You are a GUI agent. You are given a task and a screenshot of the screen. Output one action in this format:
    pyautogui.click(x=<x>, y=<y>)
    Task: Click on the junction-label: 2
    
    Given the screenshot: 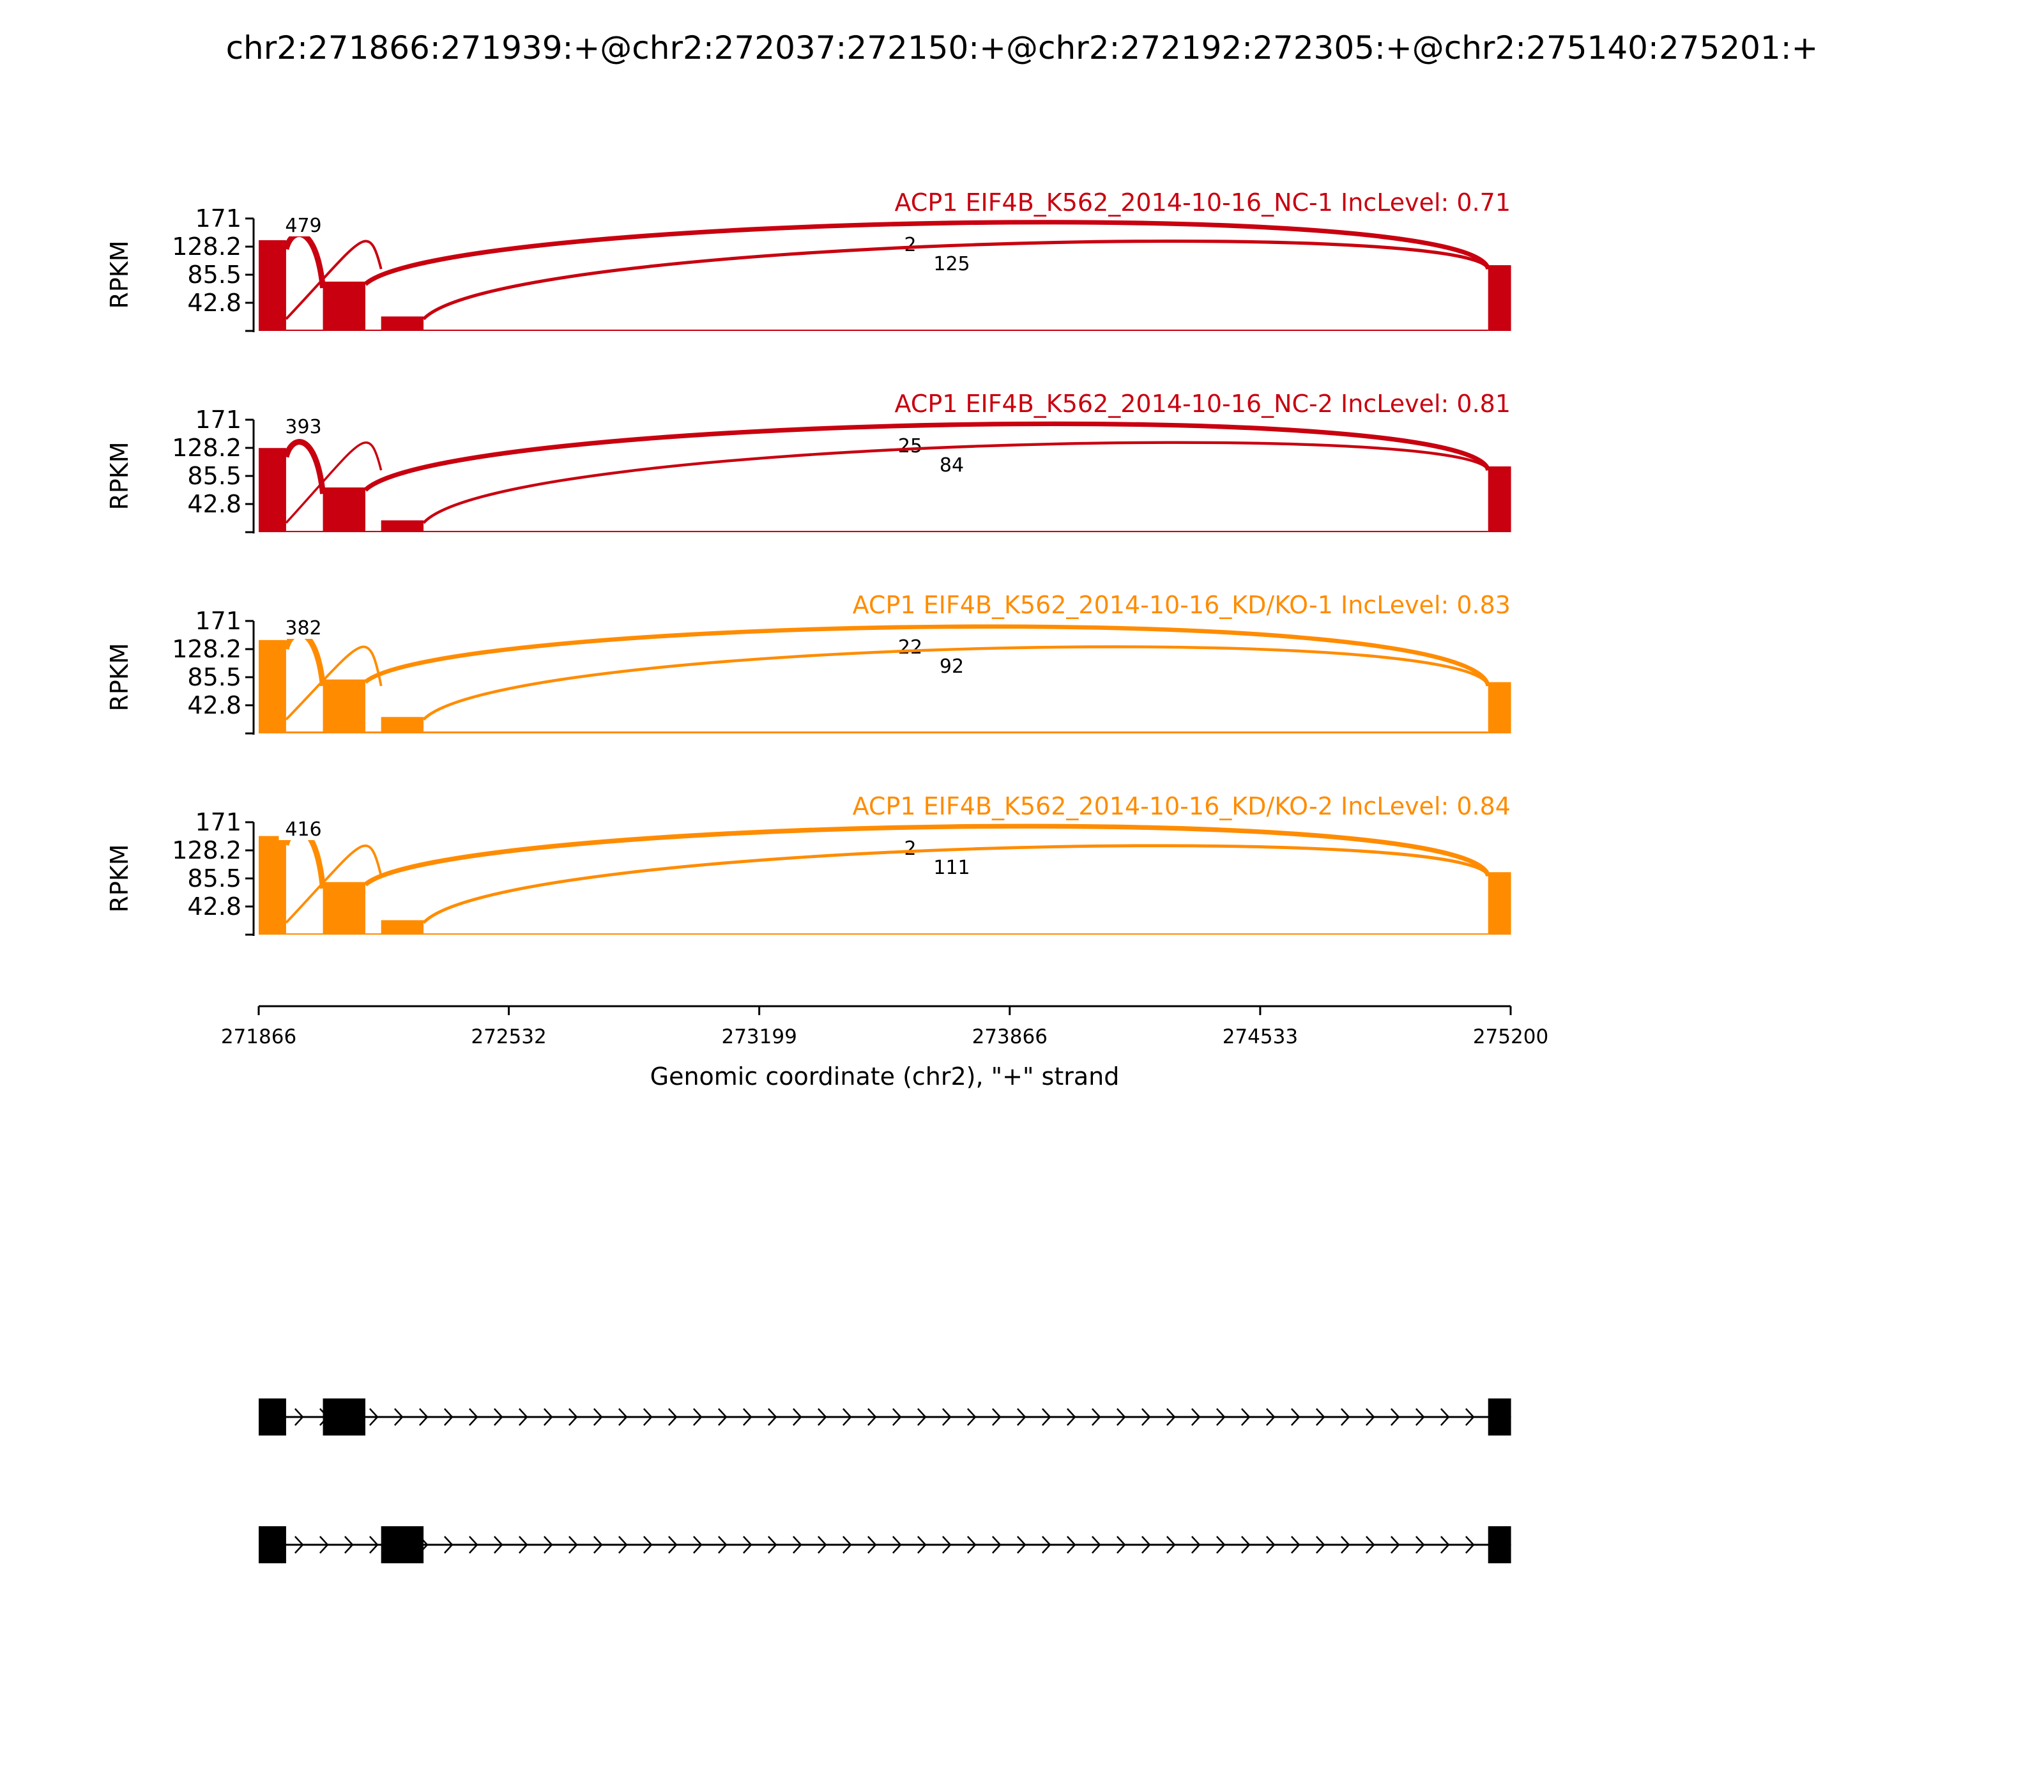 What is the action you would take?
    pyautogui.click(x=910, y=245)
    